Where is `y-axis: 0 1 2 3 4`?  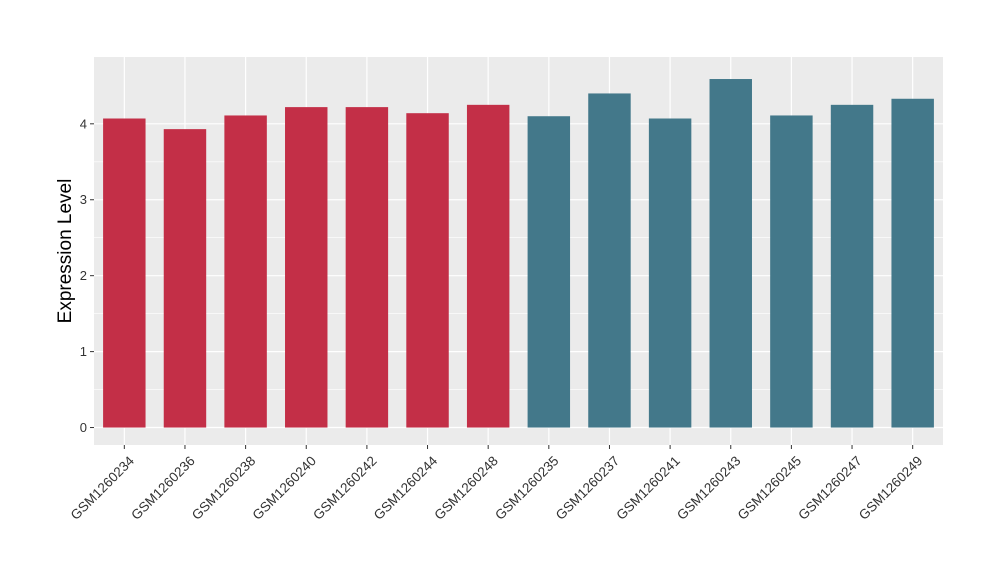 y-axis: 0 1 2 3 4 is located at coordinates (87, 275).